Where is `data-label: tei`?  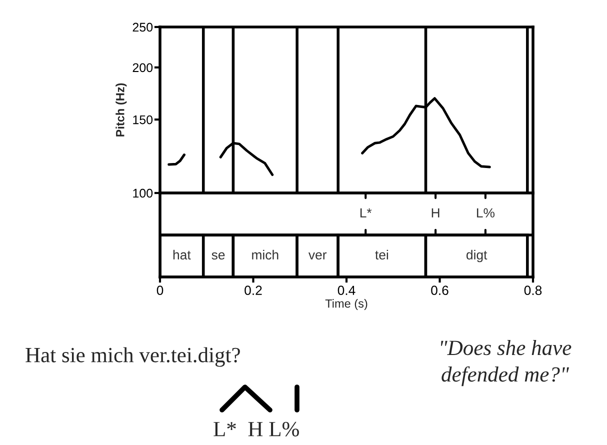 data-label: tei is located at coordinates (381, 255).